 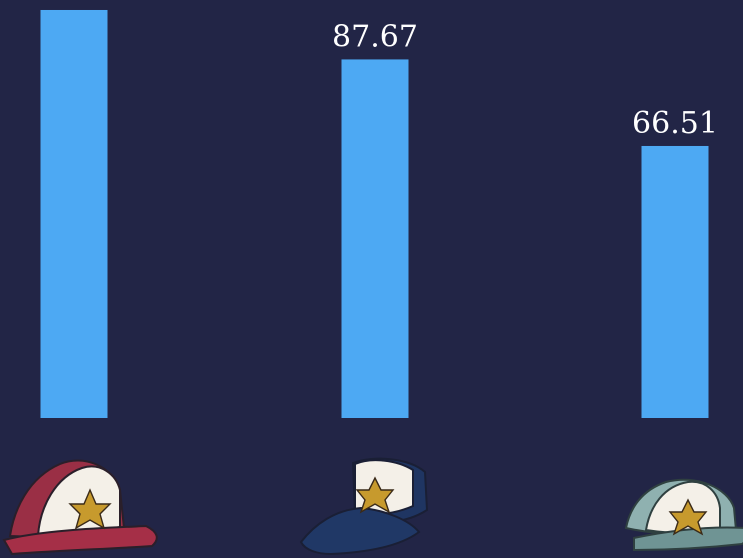 I want to click on teal-cap-emblem, so click(x=688, y=517).